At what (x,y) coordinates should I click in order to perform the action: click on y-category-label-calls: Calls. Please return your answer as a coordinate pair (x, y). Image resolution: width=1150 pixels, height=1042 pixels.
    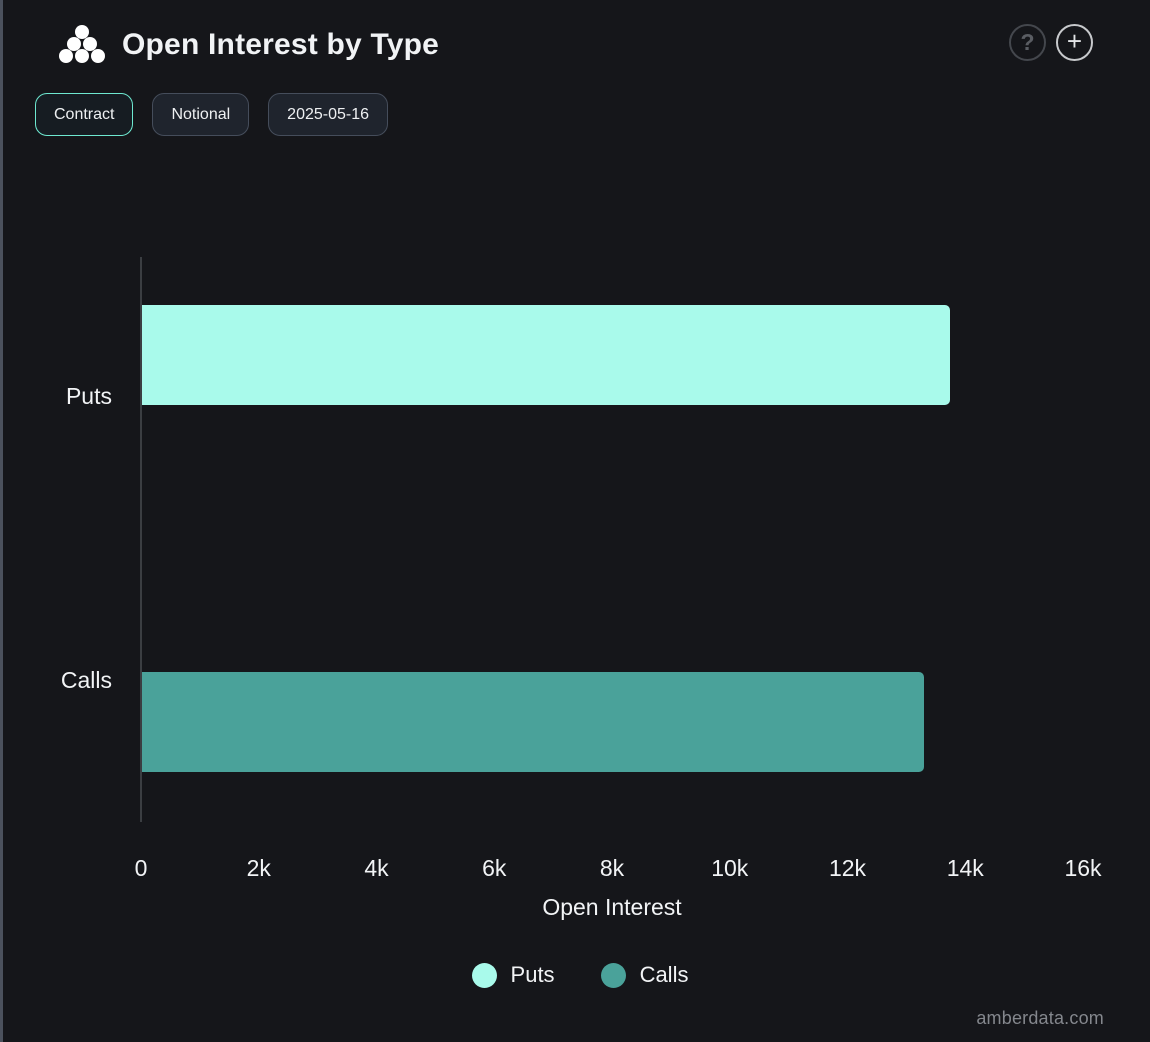
    Looking at the image, I should click on (86, 680).